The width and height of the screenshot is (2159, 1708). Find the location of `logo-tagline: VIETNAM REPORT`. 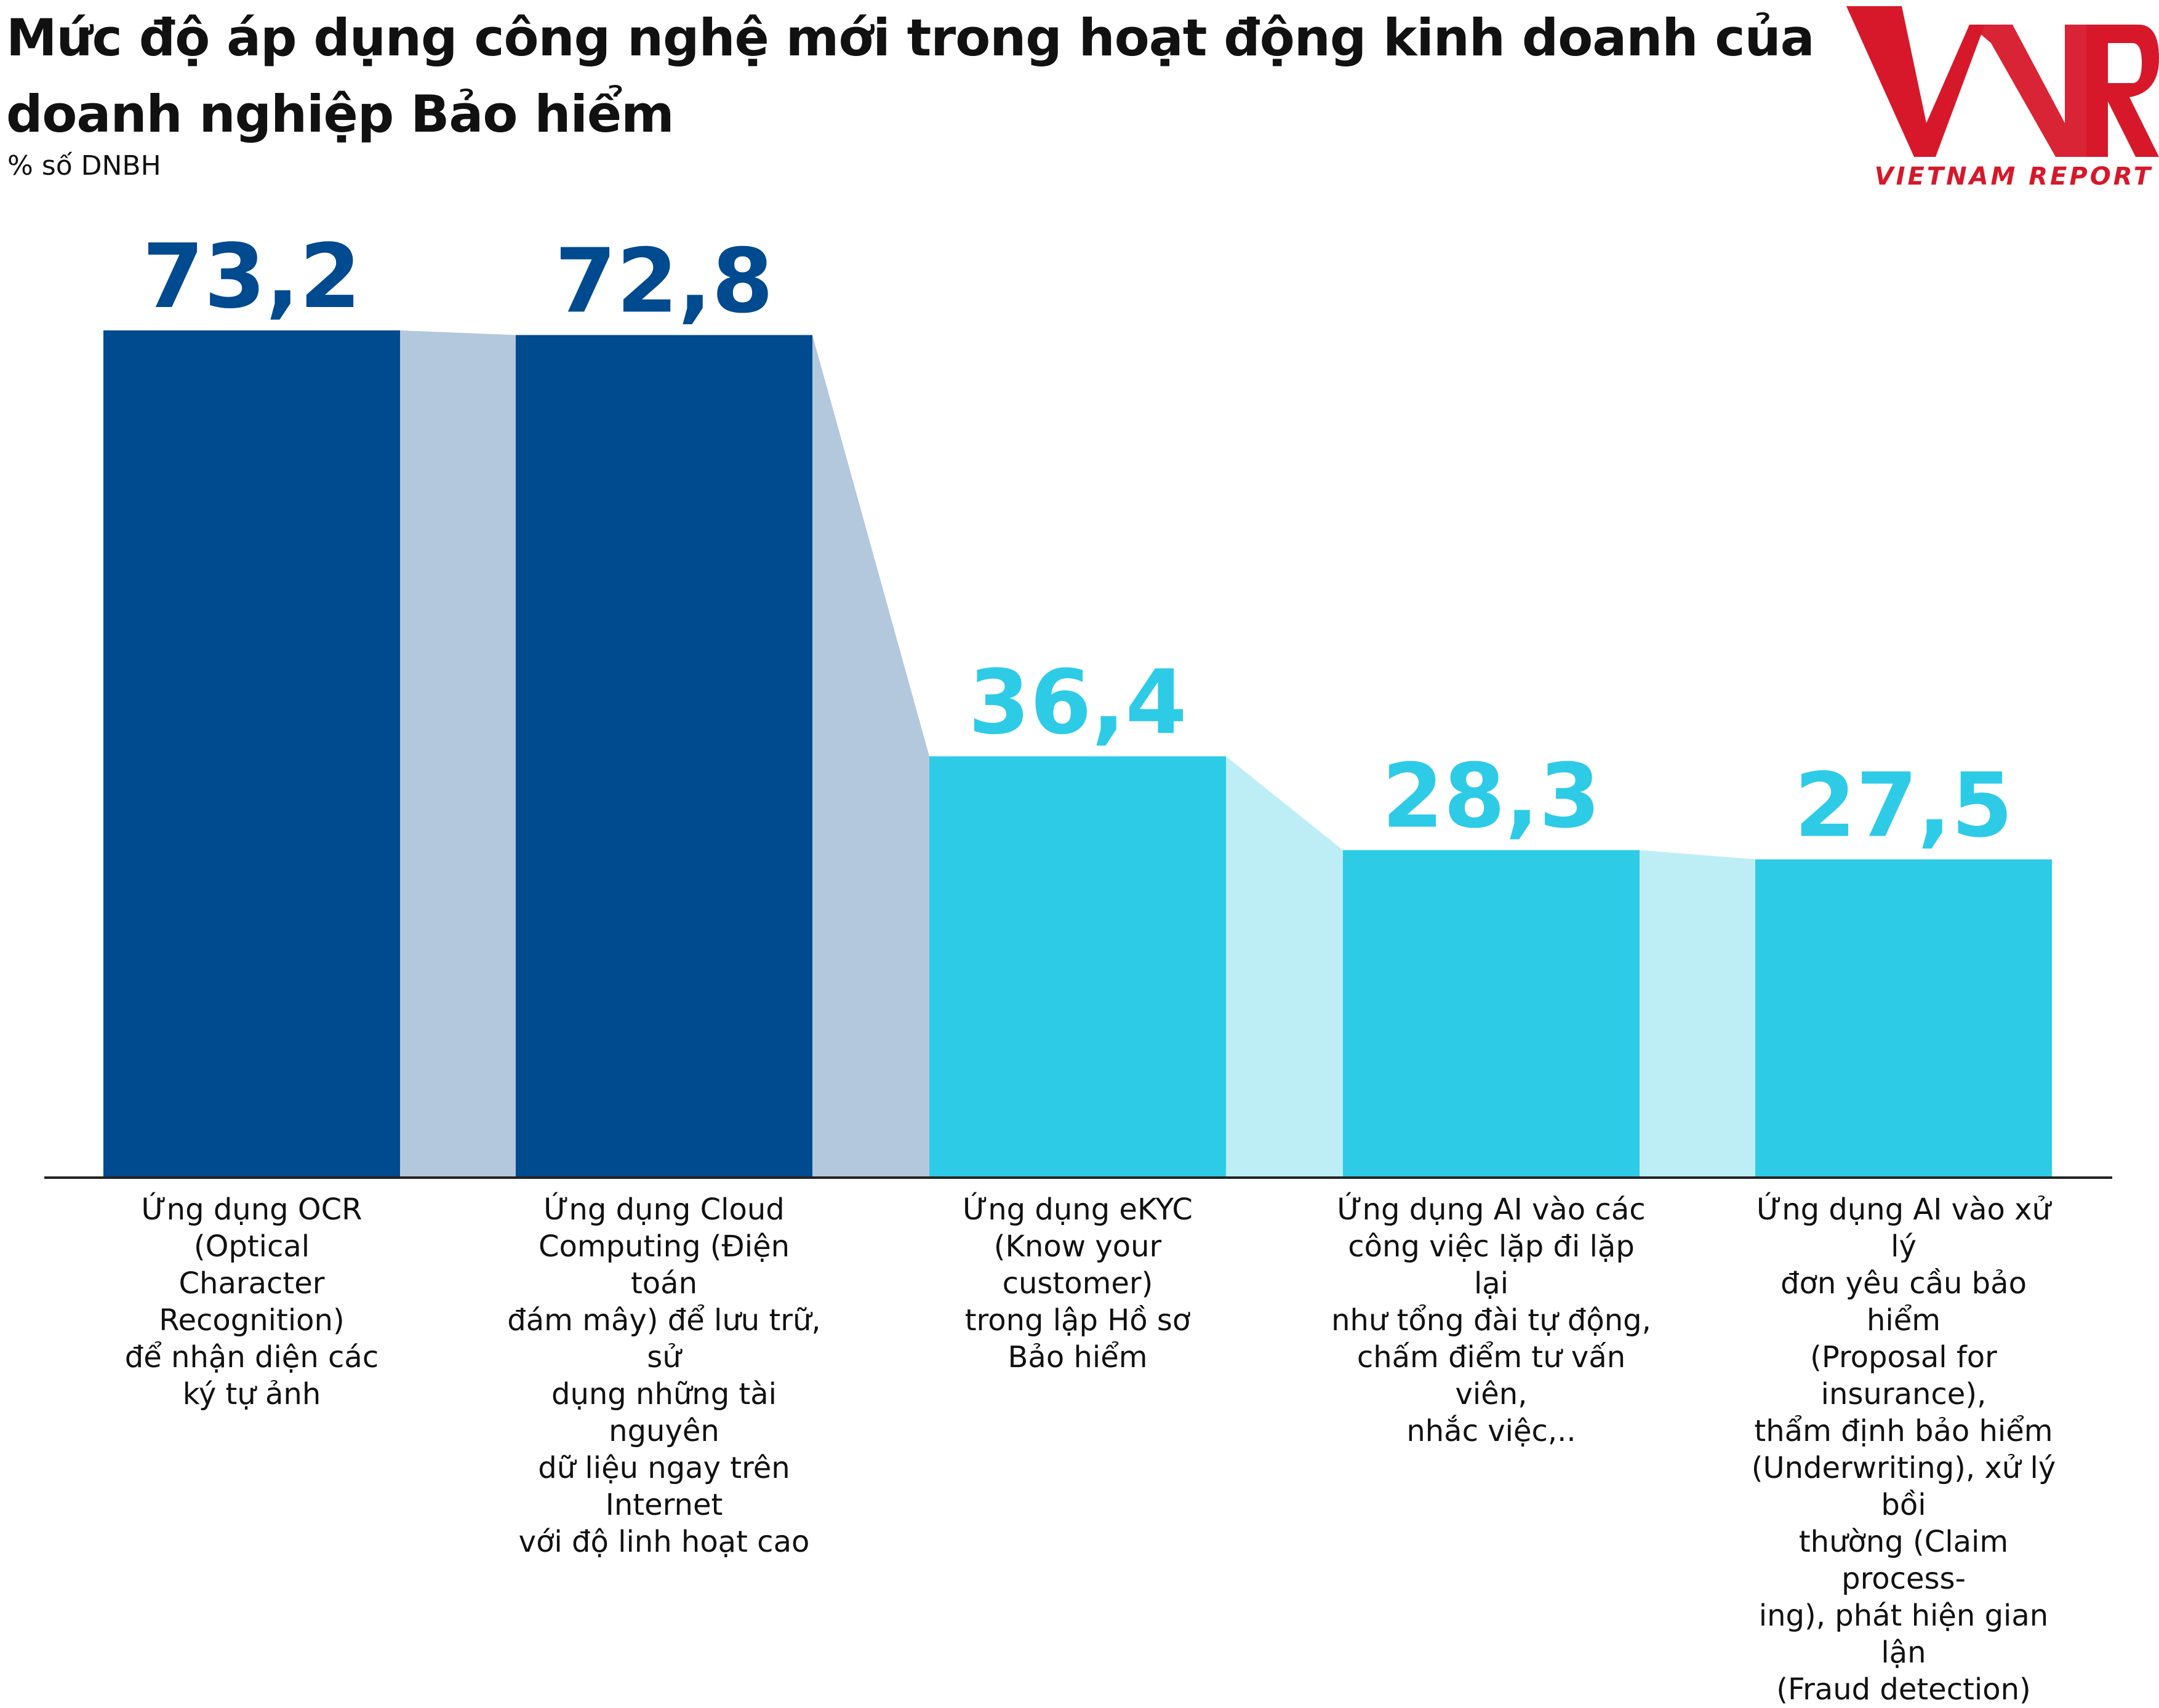

logo-tagline: VIETNAM REPORT is located at coordinates (2014, 177).